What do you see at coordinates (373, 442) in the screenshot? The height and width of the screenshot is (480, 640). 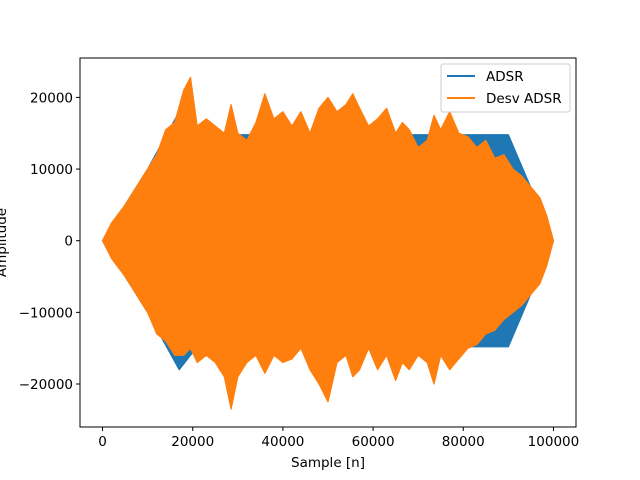 I see `x-tick-label: 60000` at bounding box center [373, 442].